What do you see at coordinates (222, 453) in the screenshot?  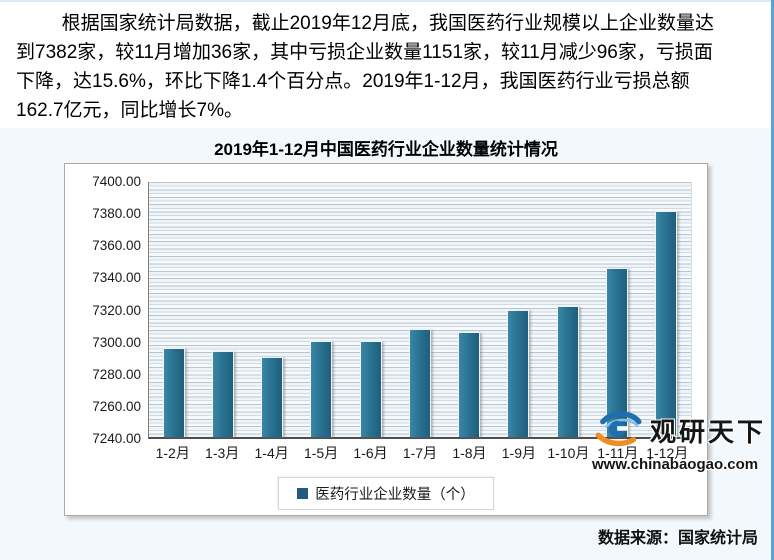 I see `x-tick-label: 1-3月` at bounding box center [222, 453].